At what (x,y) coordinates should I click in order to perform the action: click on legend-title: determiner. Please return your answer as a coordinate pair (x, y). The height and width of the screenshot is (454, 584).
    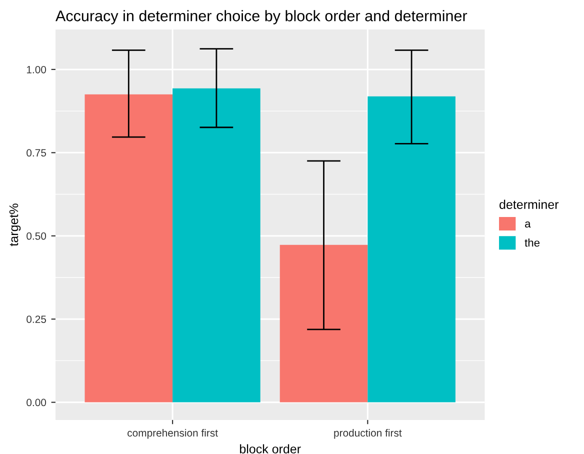
    Looking at the image, I should click on (529, 204).